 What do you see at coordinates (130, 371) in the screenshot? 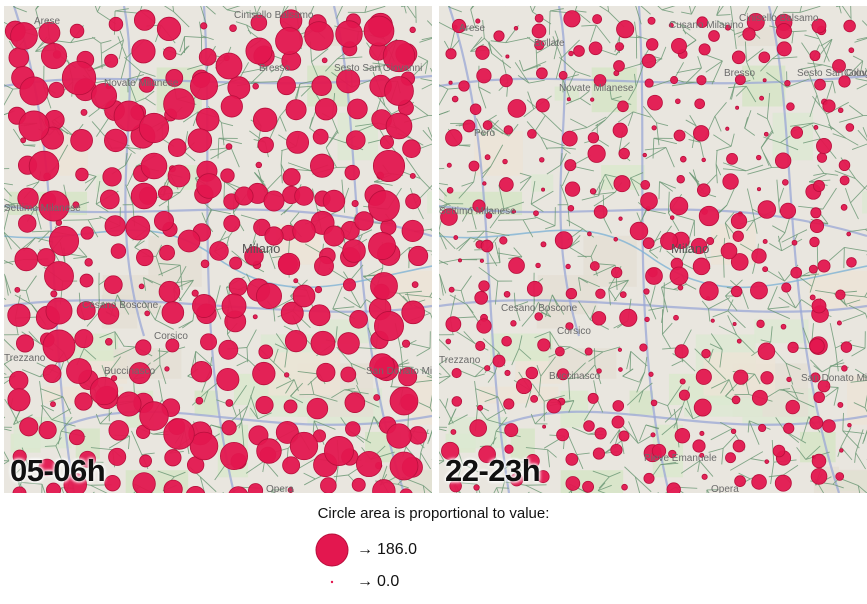
I see `place-label-buccinasco: Buccinasco` at bounding box center [130, 371].